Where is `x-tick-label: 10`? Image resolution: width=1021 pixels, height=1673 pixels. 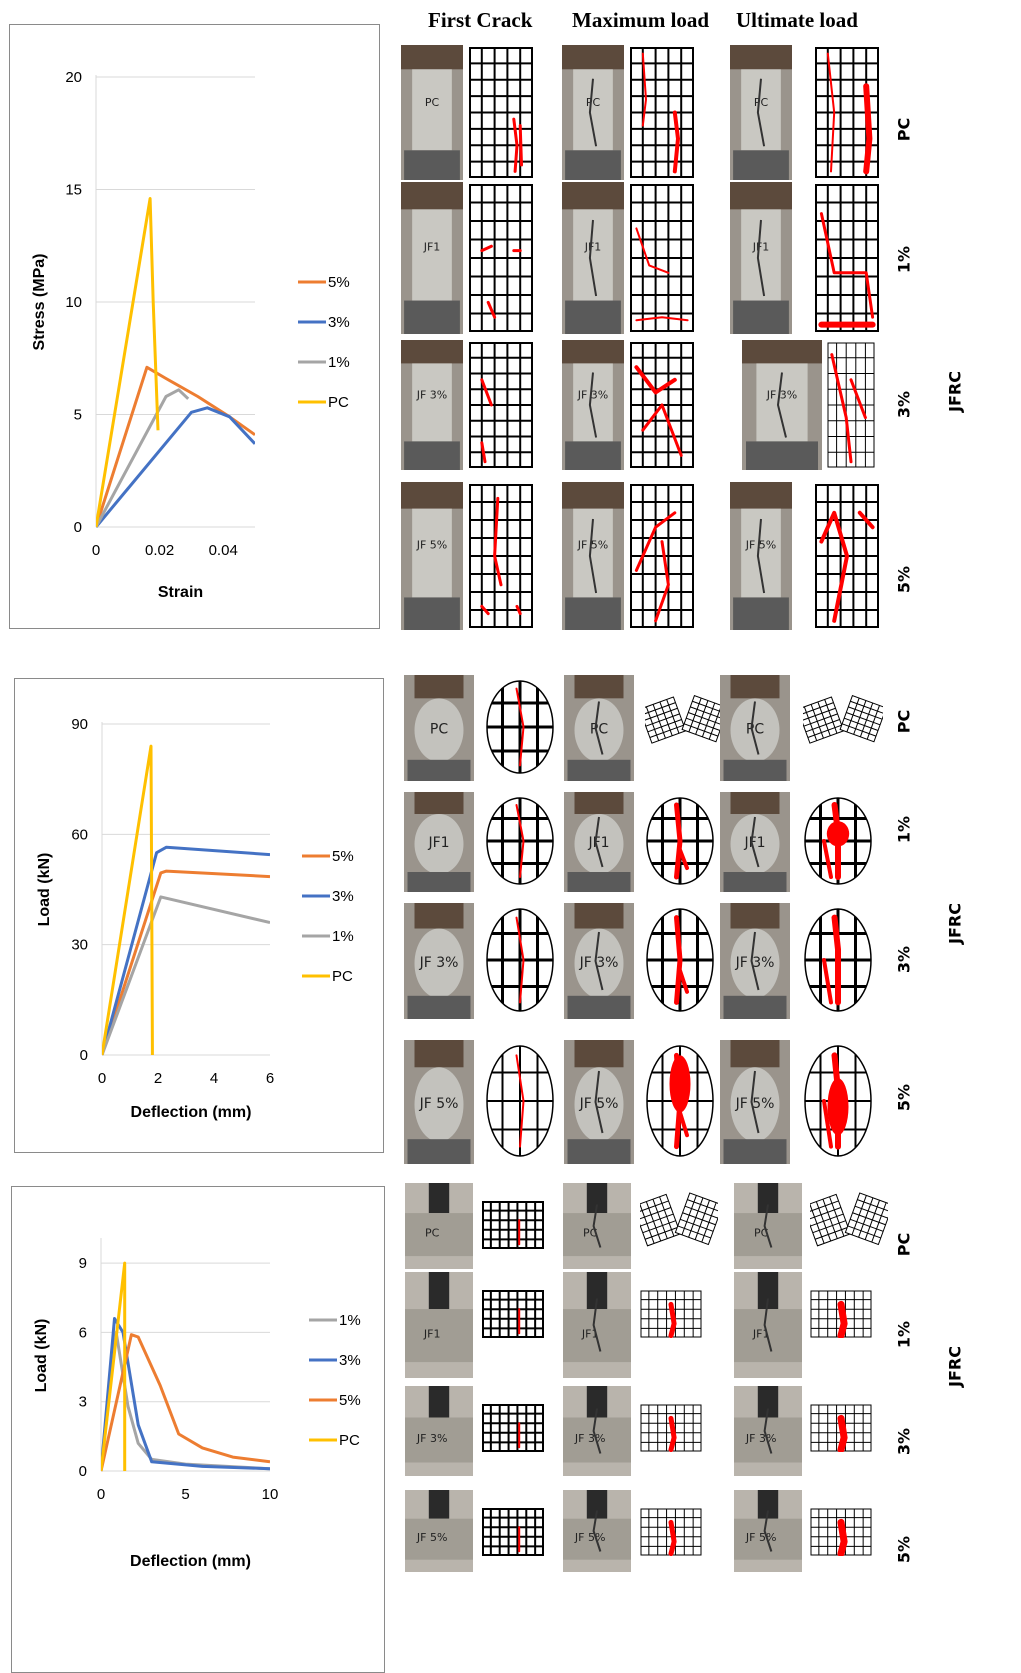 x-tick-label: 10 is located at coordinates (270, 1494).